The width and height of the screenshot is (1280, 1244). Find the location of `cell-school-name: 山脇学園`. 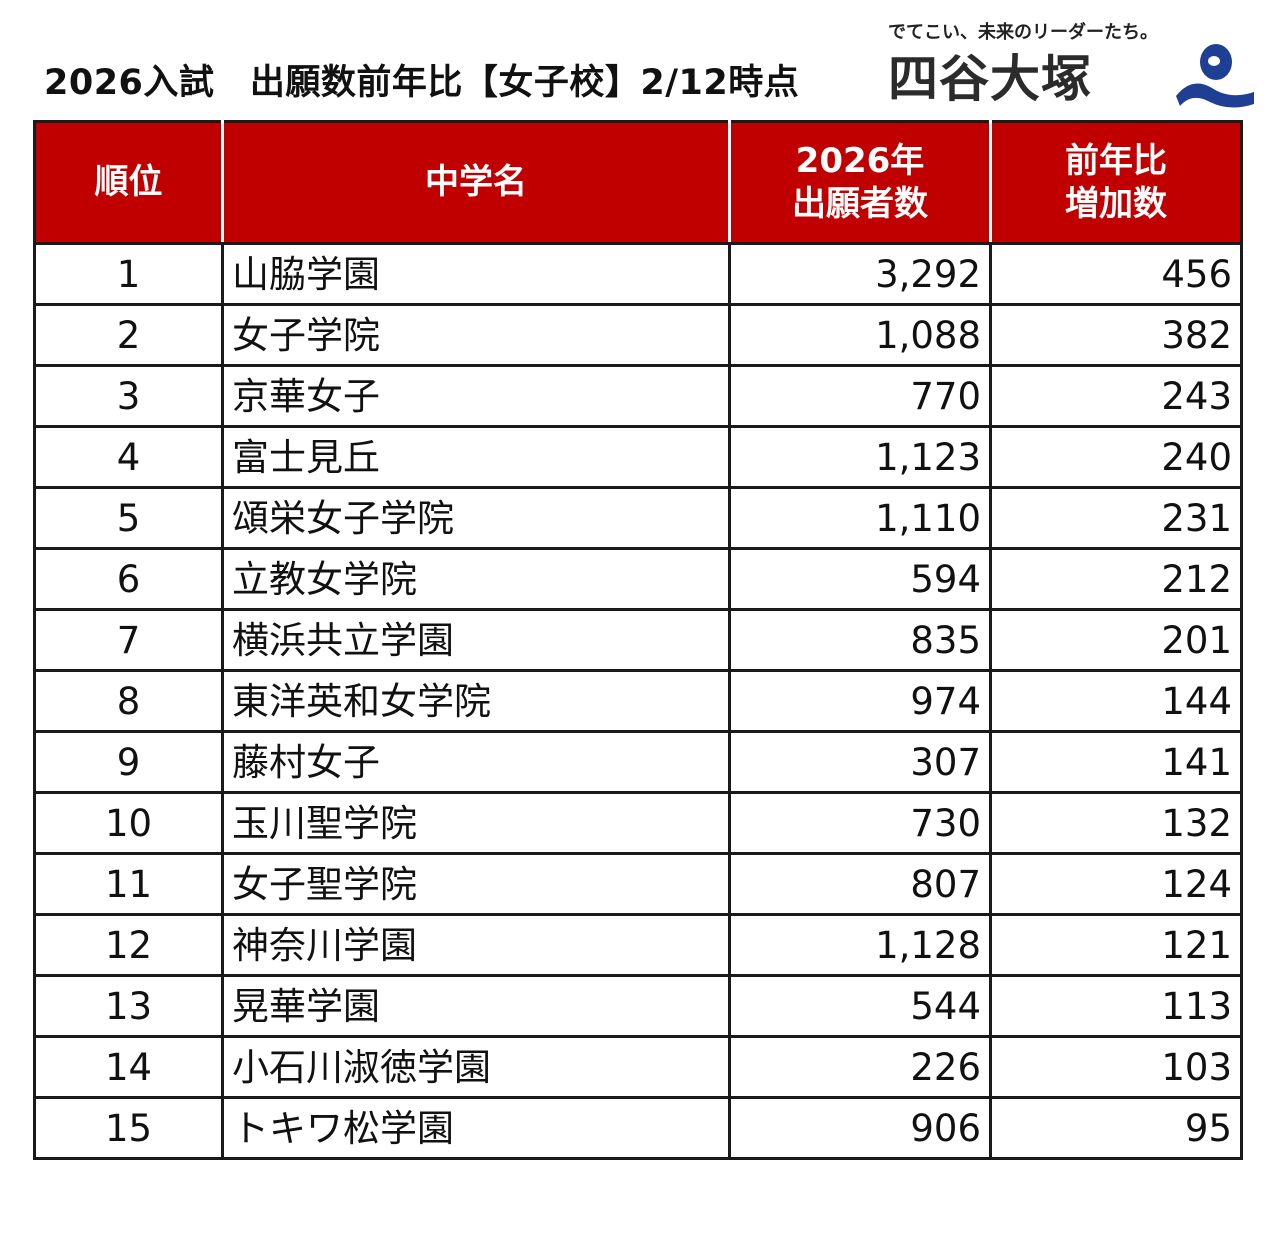

cell-school-name: 山脇学園 is located at coordinates (476, 274).